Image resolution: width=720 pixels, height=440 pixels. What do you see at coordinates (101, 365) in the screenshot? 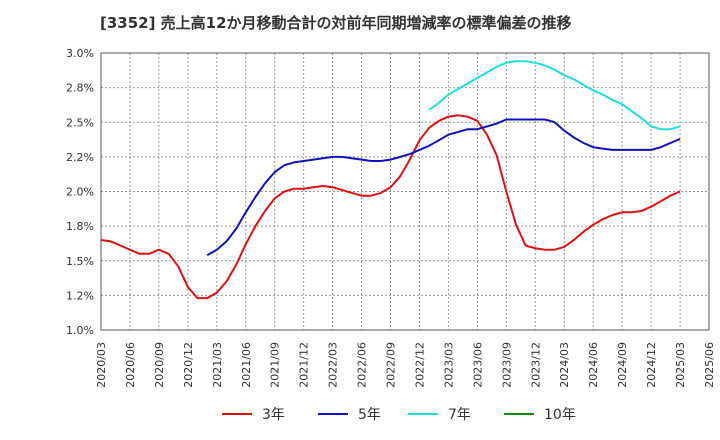
I see `x-tick-label: 2020/03` at bounding box center [101, 365].